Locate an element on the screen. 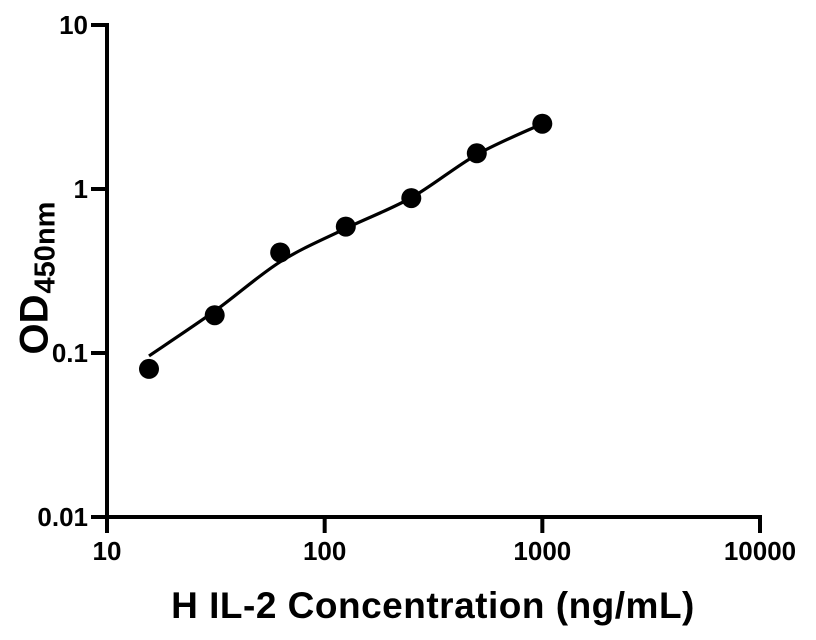 This screenshot has width=816, height=640. y-tick-label: 1 is located at coordinates (81, 189).